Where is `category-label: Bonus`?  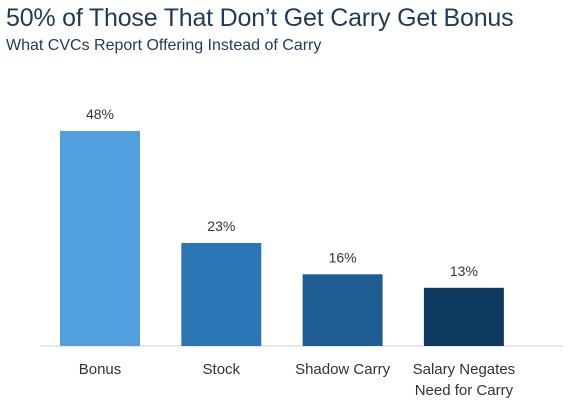
category-label: Bonus is located at coordinates (100, 369).